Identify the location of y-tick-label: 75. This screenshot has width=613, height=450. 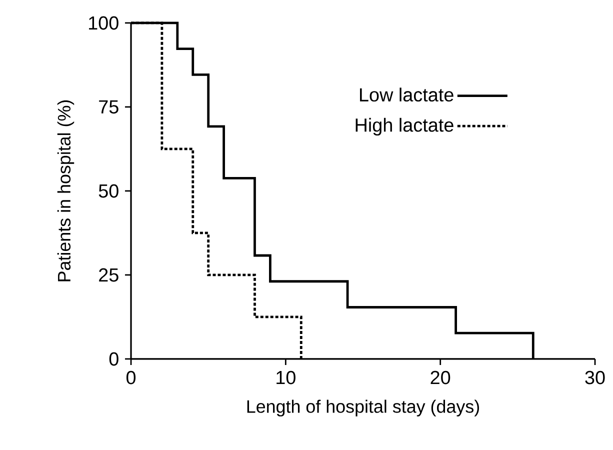
(108, 107).